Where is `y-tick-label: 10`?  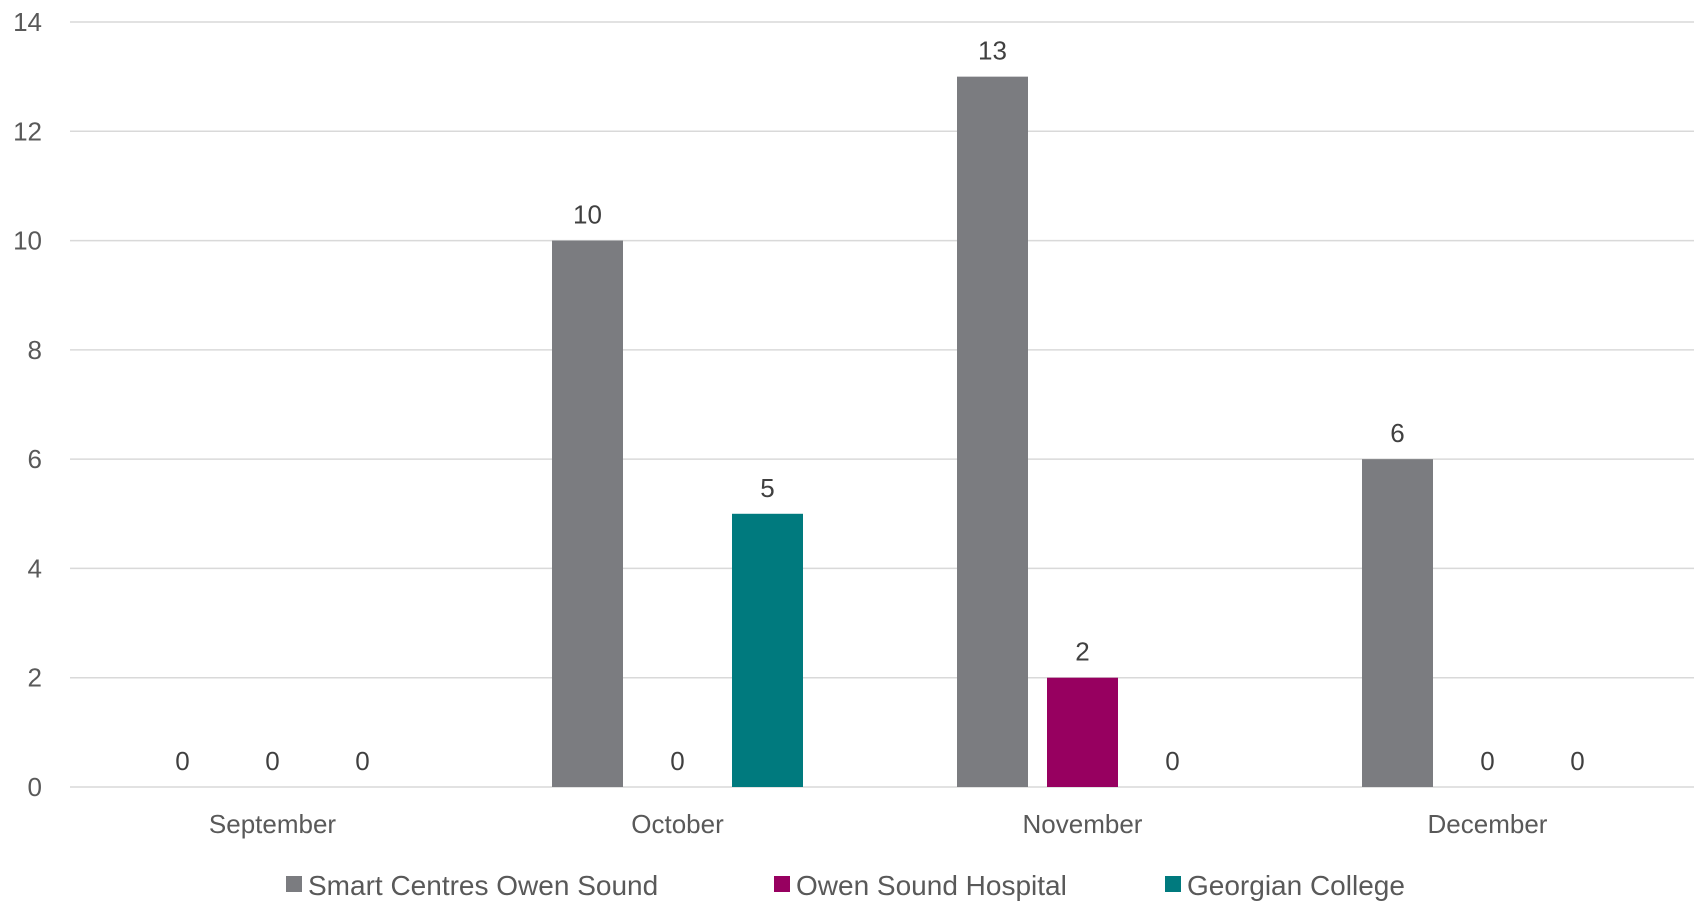
y-tick-label: 10 is located at coordinates (27, 241).